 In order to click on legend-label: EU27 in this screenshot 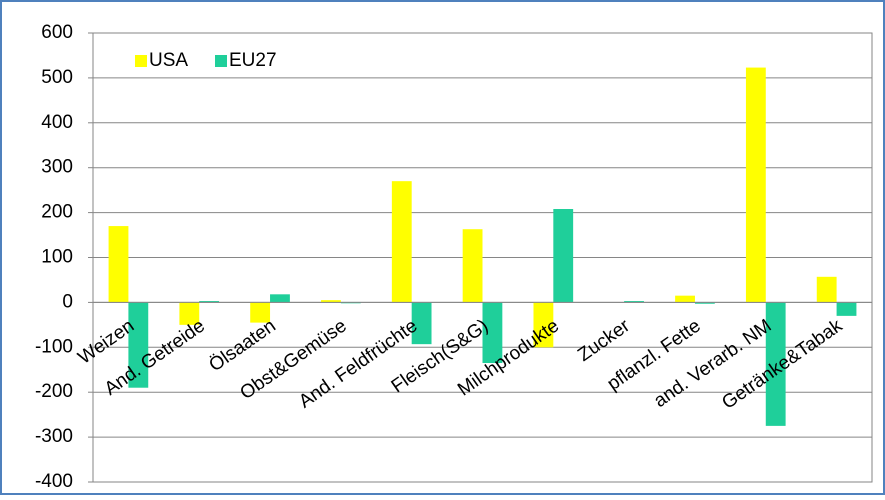, I will do `click(253, 60)`.